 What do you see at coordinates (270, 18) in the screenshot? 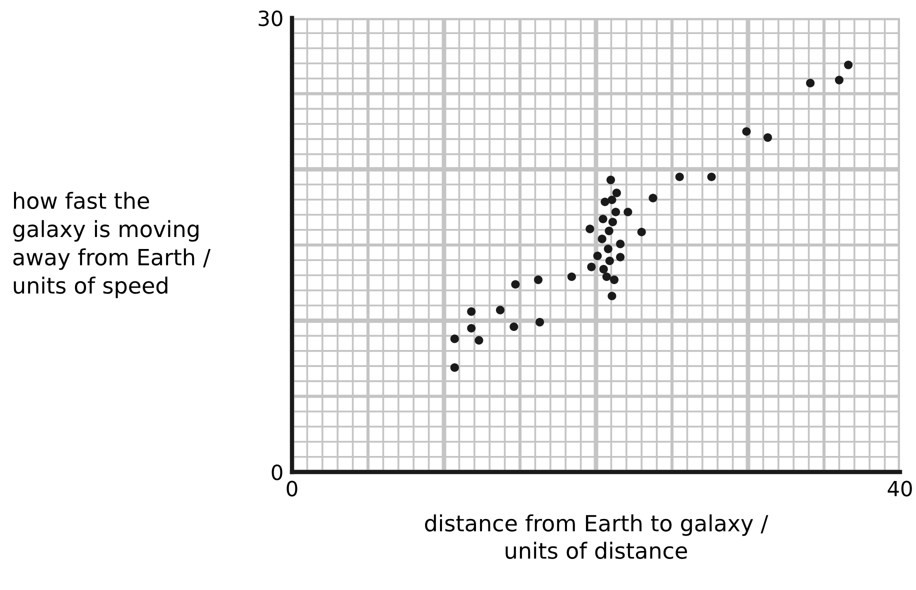
I see `y-tick-label: 30` at bounding box center [270, 18].